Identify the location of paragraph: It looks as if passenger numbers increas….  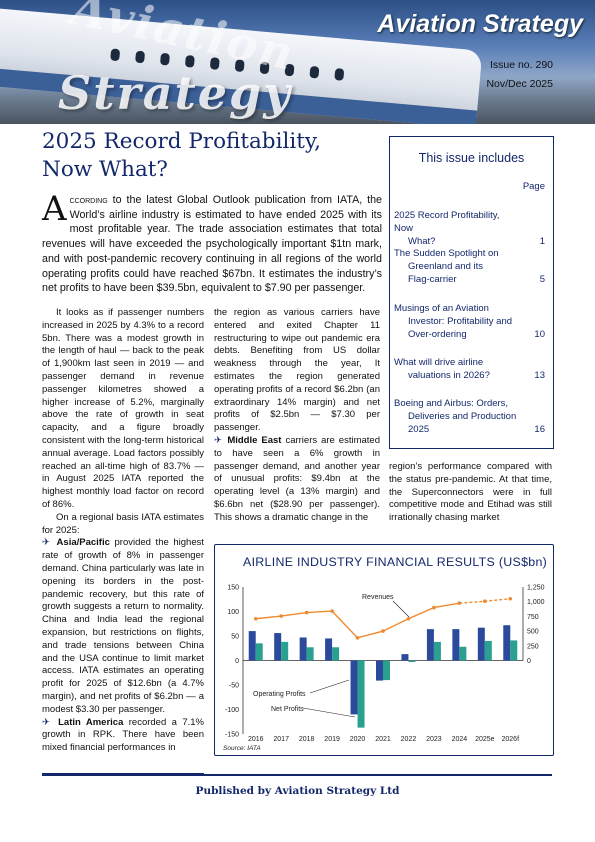
(123, 408).